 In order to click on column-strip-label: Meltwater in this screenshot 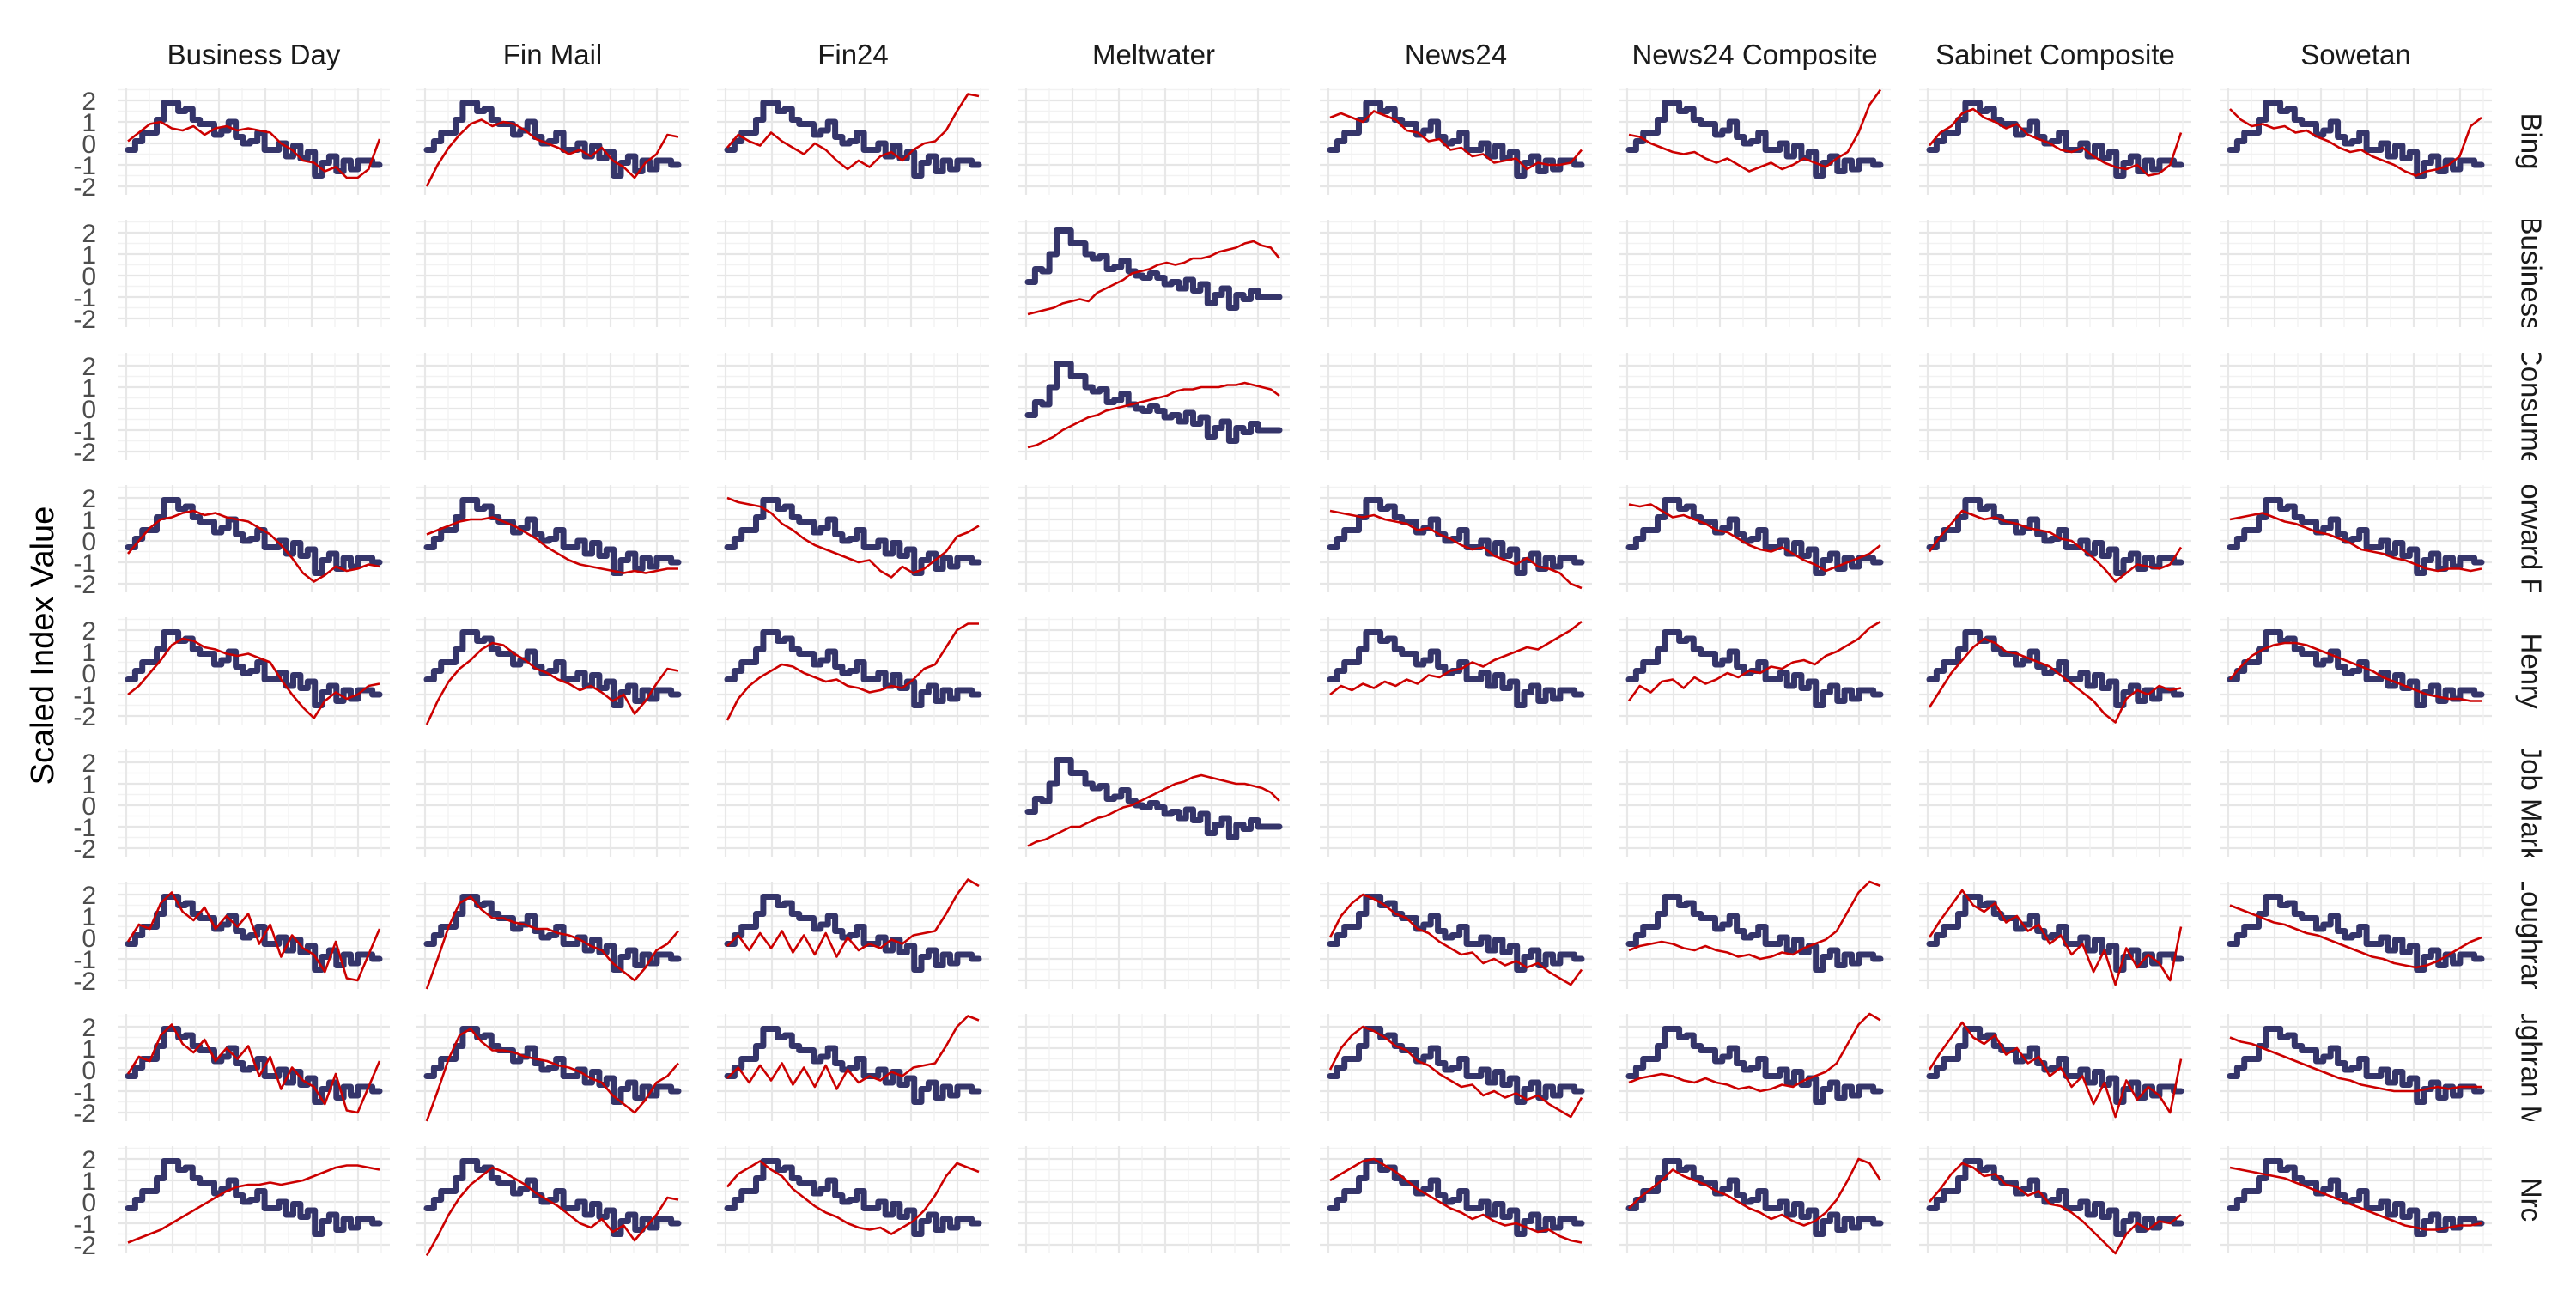, I will do `click(1153, 54)`.